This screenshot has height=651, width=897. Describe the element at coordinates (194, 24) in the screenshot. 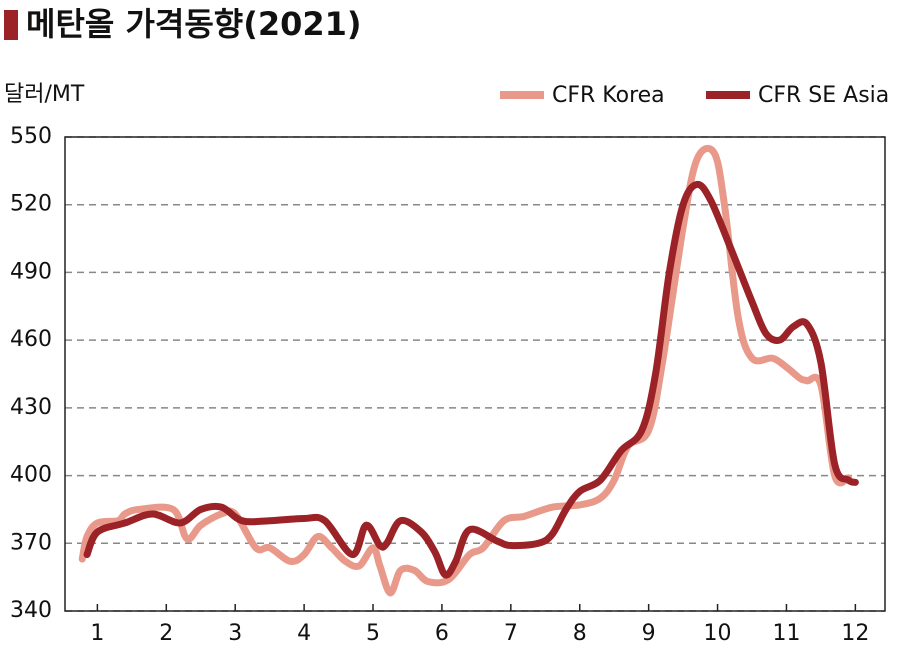

I see `chart-title: 메탄올 가격동향(2021)` at that location.